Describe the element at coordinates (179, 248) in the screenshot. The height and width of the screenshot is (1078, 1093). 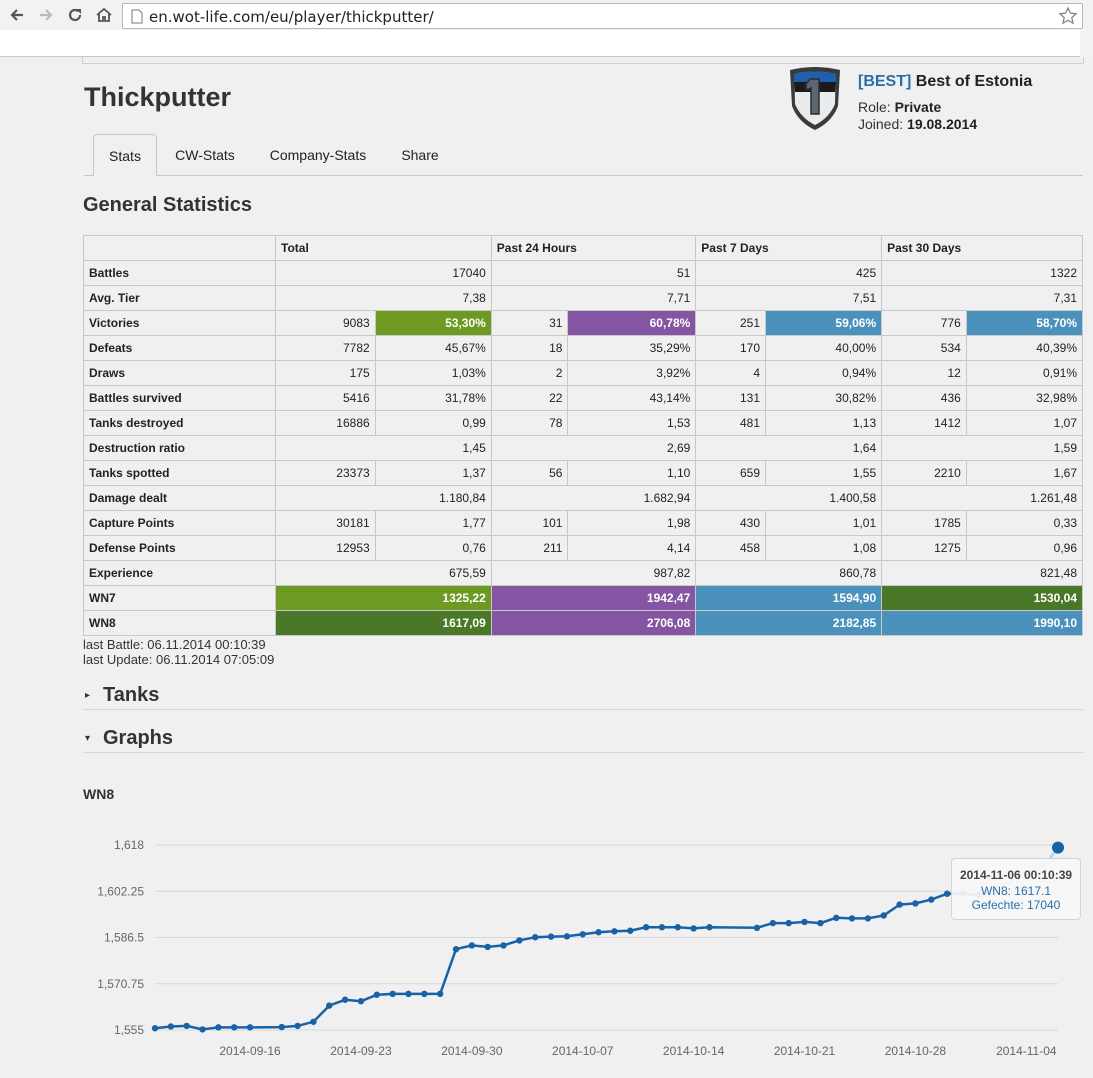
I see `header-label-cell` at that location.